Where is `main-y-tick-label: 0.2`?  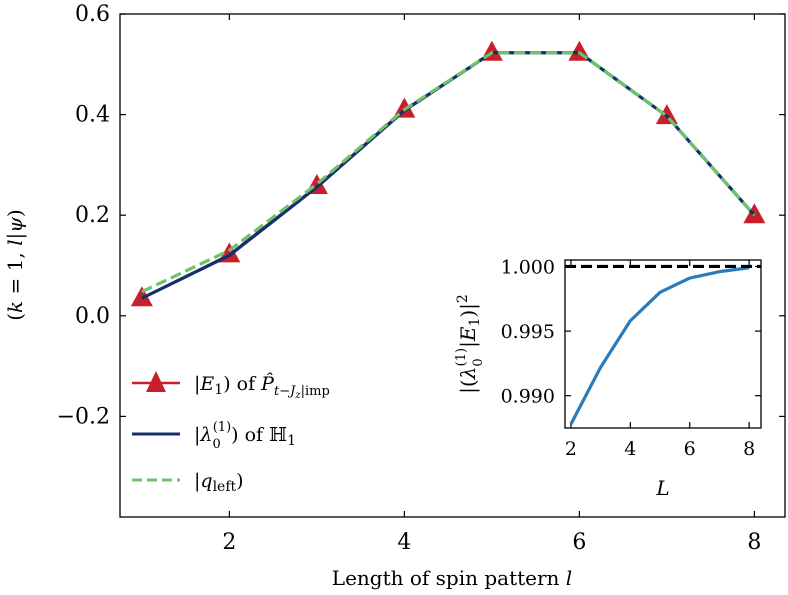
main-y-tick-label: 0.2 is located at coordinates (92, 215).